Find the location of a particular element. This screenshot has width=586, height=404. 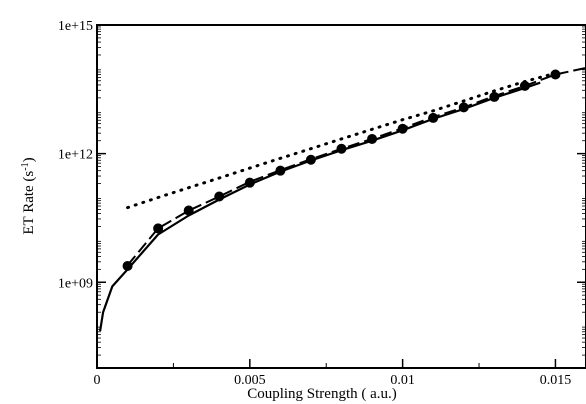

y-axis-title: ET Rate (s-1) is located at coordinates (29, 195).